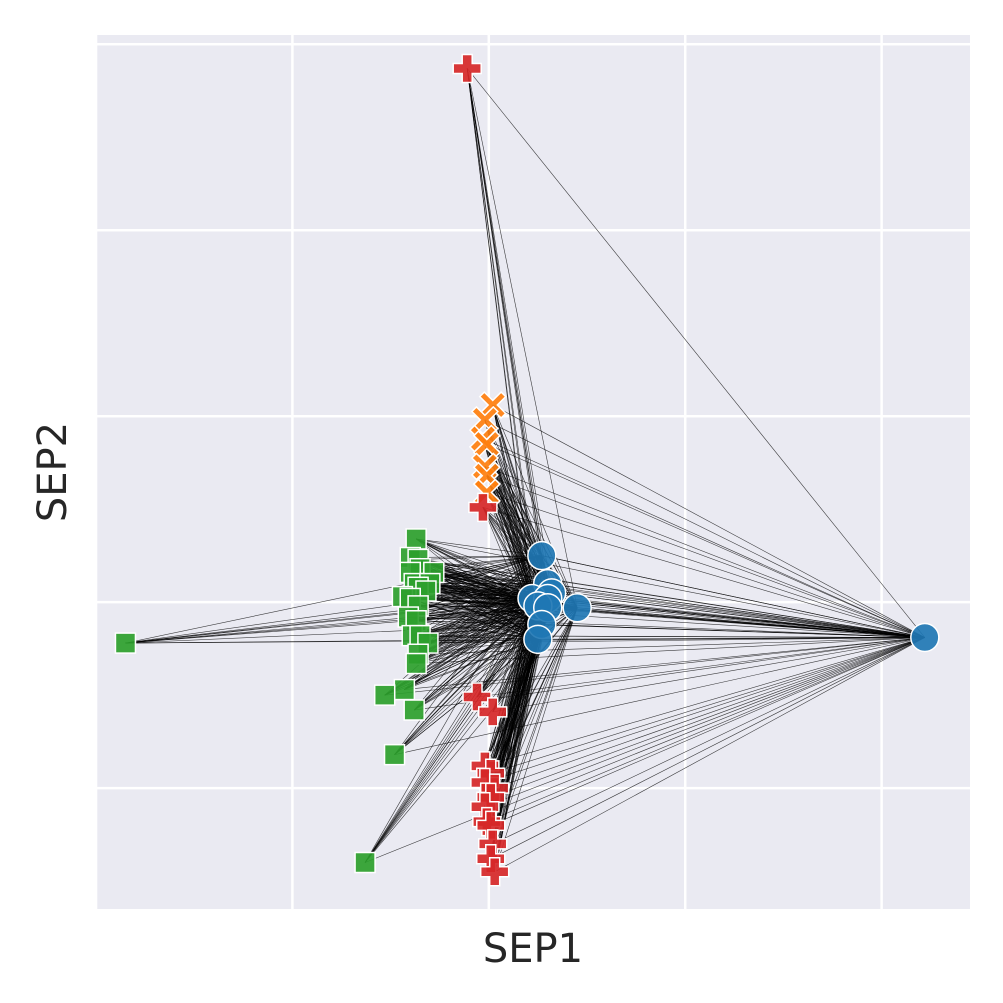 Image resolution: width=1003 pixels, height=1003 pixels. I want to click on y-axis-label: SEP2, so click(53, 472).